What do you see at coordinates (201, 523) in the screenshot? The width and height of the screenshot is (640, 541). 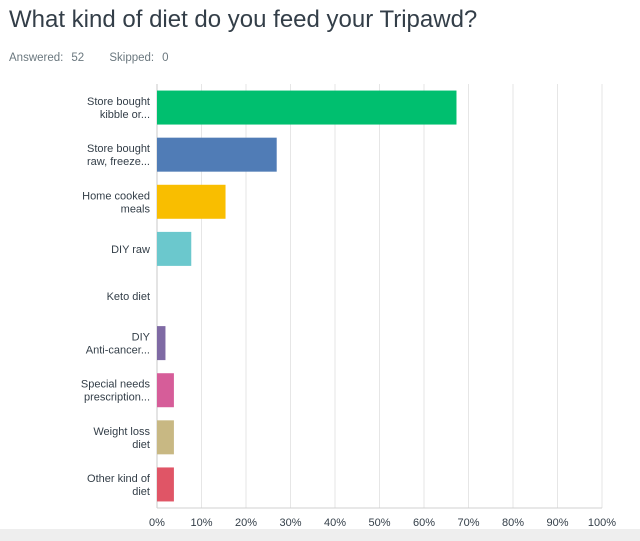 I see `x-tick-label: 10%` at bounding box center [201, 523].